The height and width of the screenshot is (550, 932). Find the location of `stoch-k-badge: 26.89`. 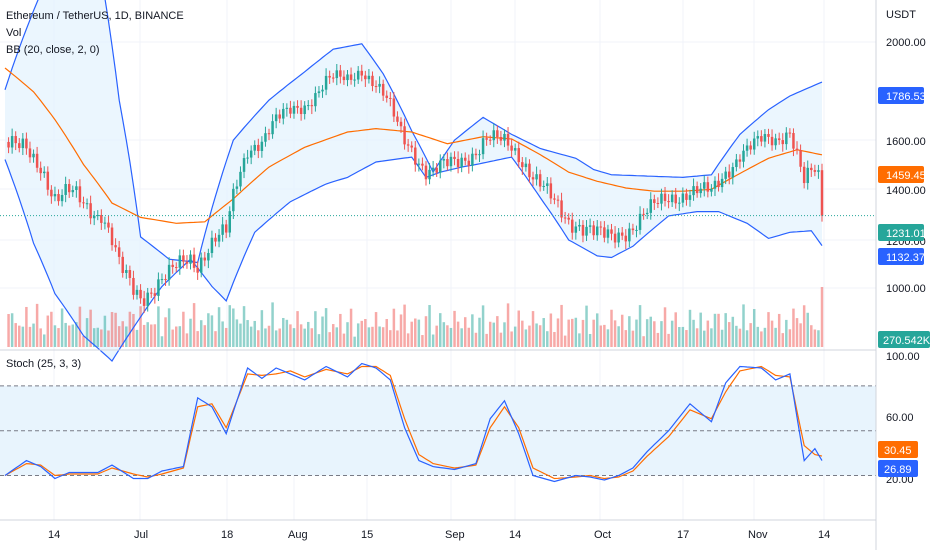

stoch-k-badge: 26.89 is located at coordinates (898, 468).